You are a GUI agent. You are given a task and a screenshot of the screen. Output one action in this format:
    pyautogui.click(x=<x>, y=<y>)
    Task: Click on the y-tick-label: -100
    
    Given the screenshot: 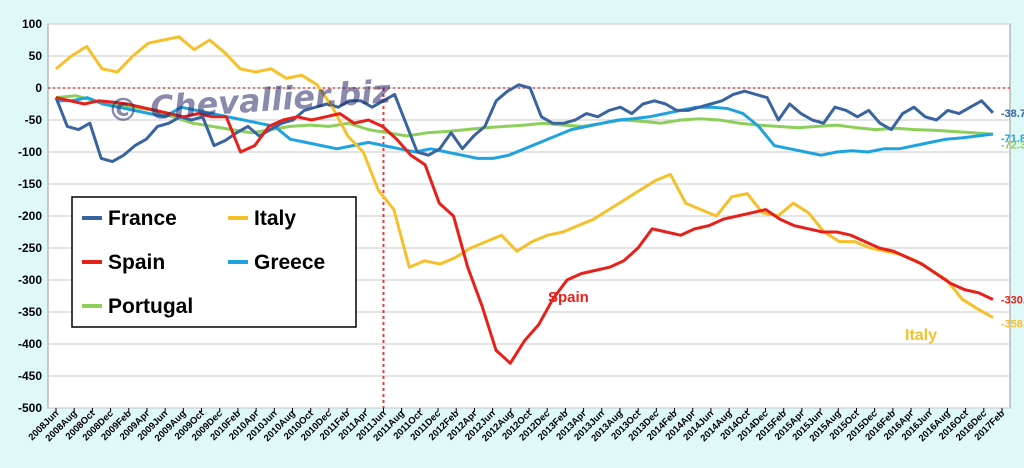 What is the action you would take?
    pyautogui.click(x=30, y=152)
    